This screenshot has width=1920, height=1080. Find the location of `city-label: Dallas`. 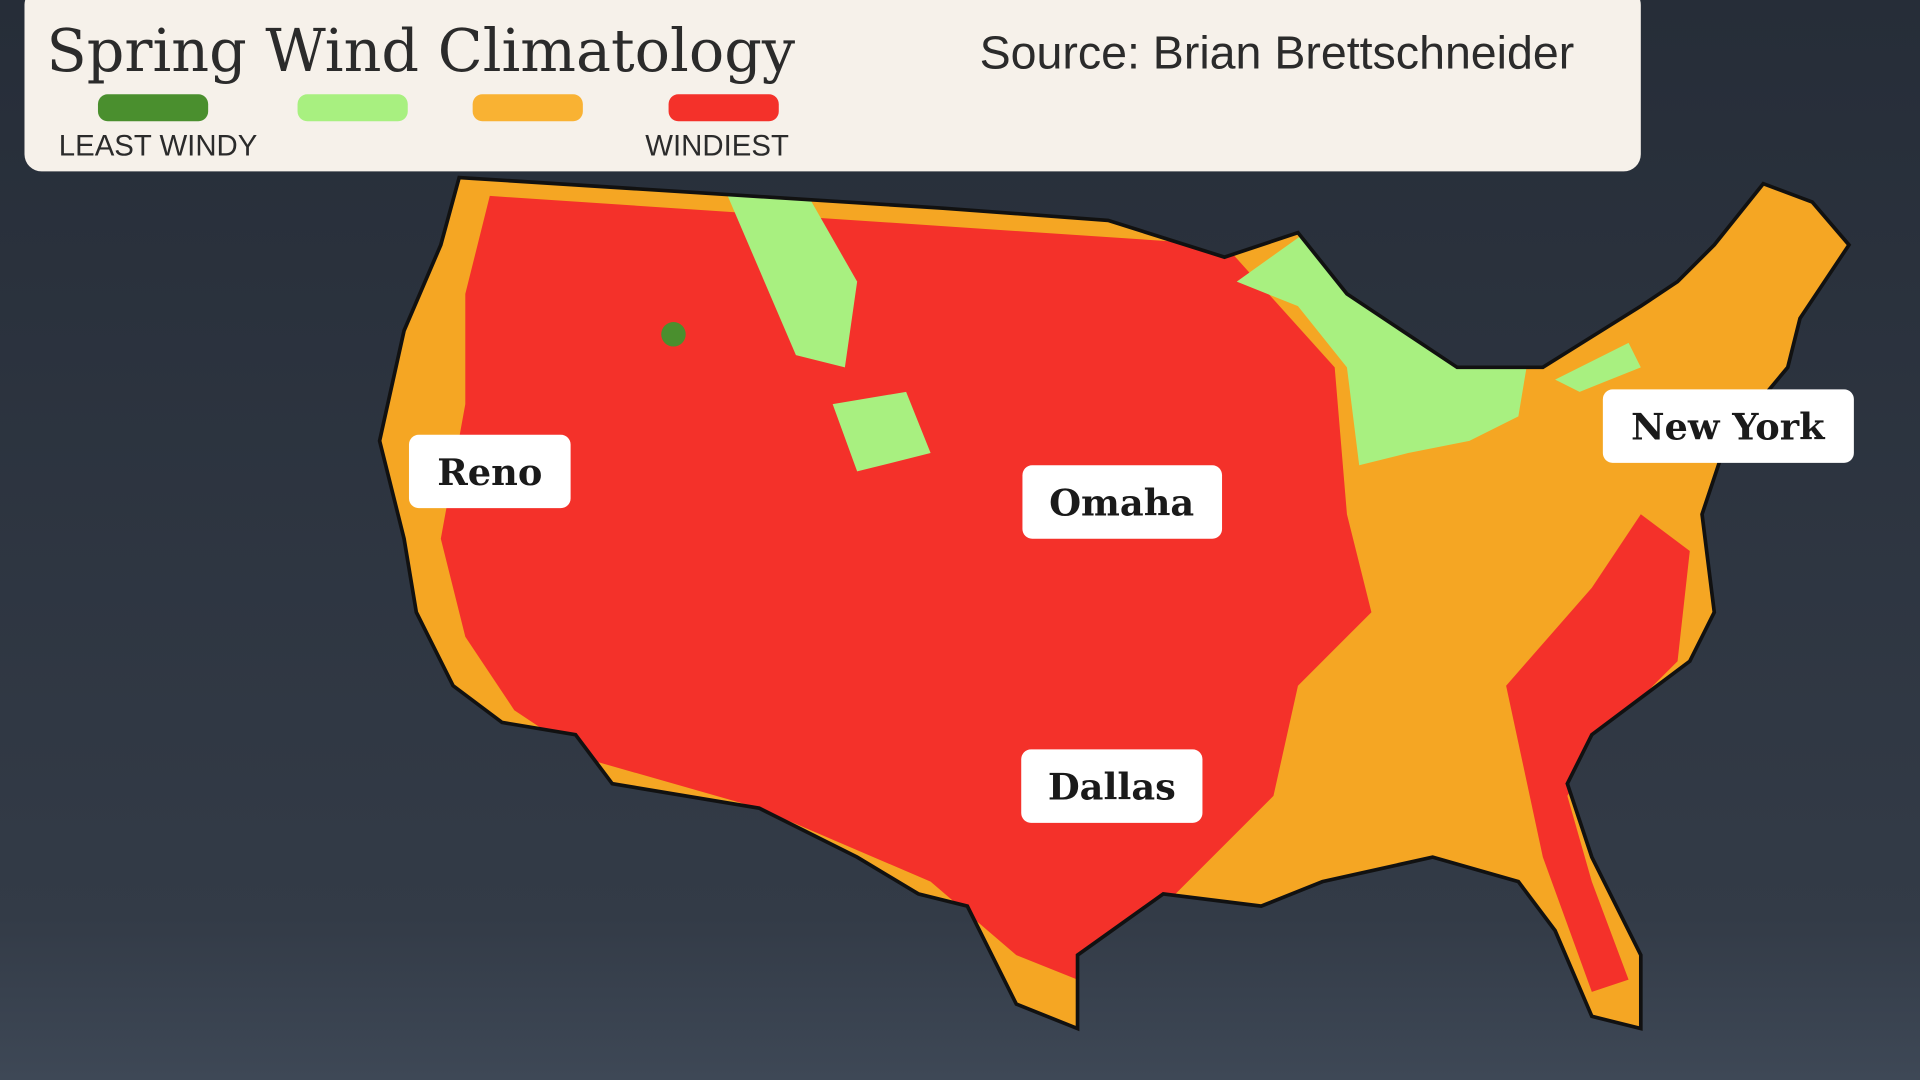

city-label: Dallas is located at coordinates (1112, 786).